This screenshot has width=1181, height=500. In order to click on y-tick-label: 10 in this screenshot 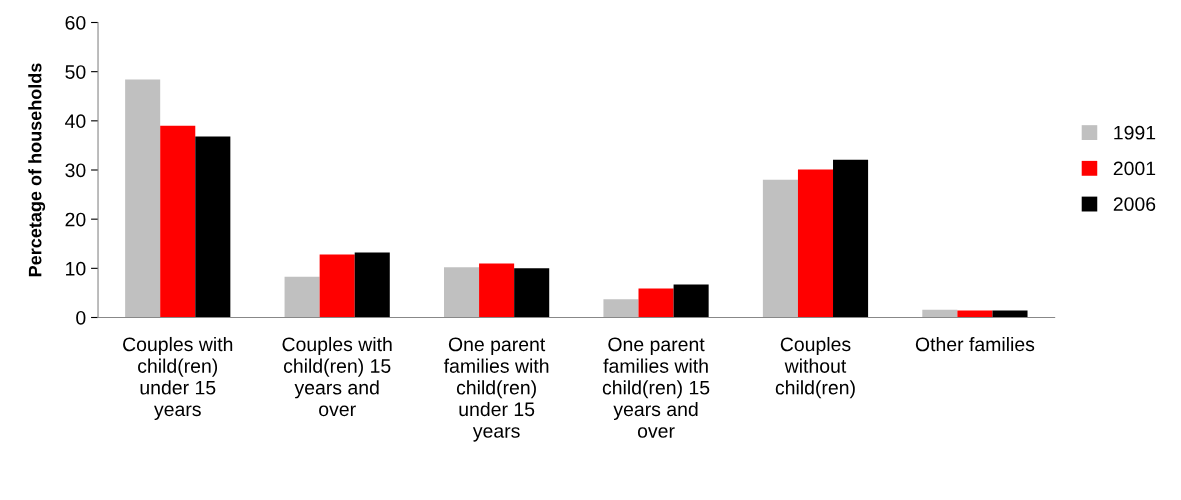, I will do `click(76, 268)`.